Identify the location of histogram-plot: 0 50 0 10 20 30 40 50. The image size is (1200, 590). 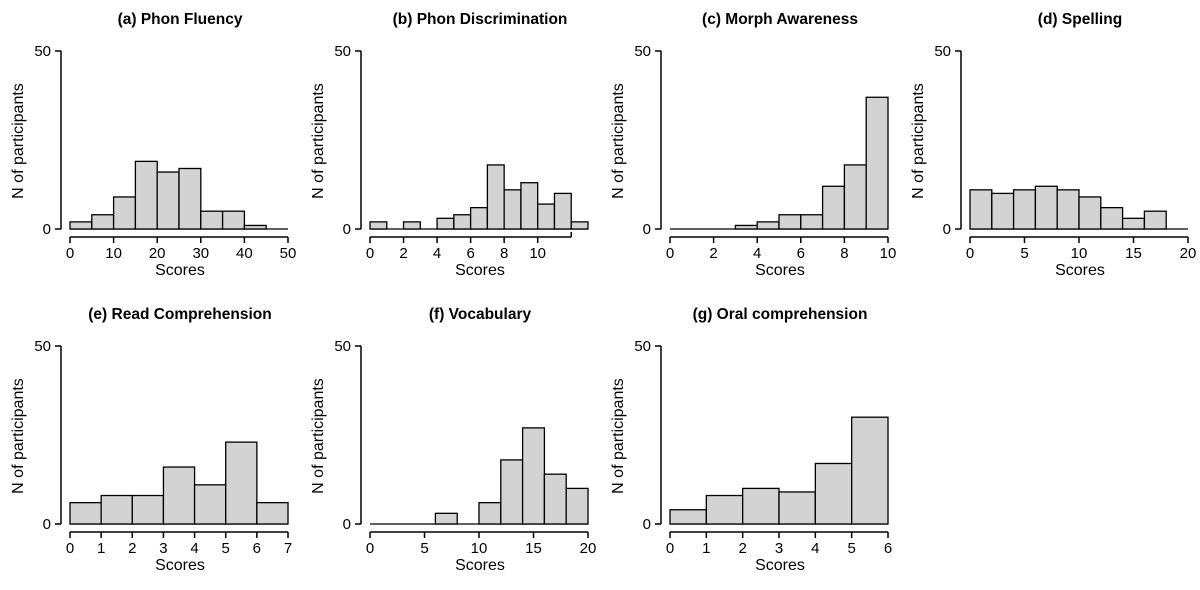
(165, 152).